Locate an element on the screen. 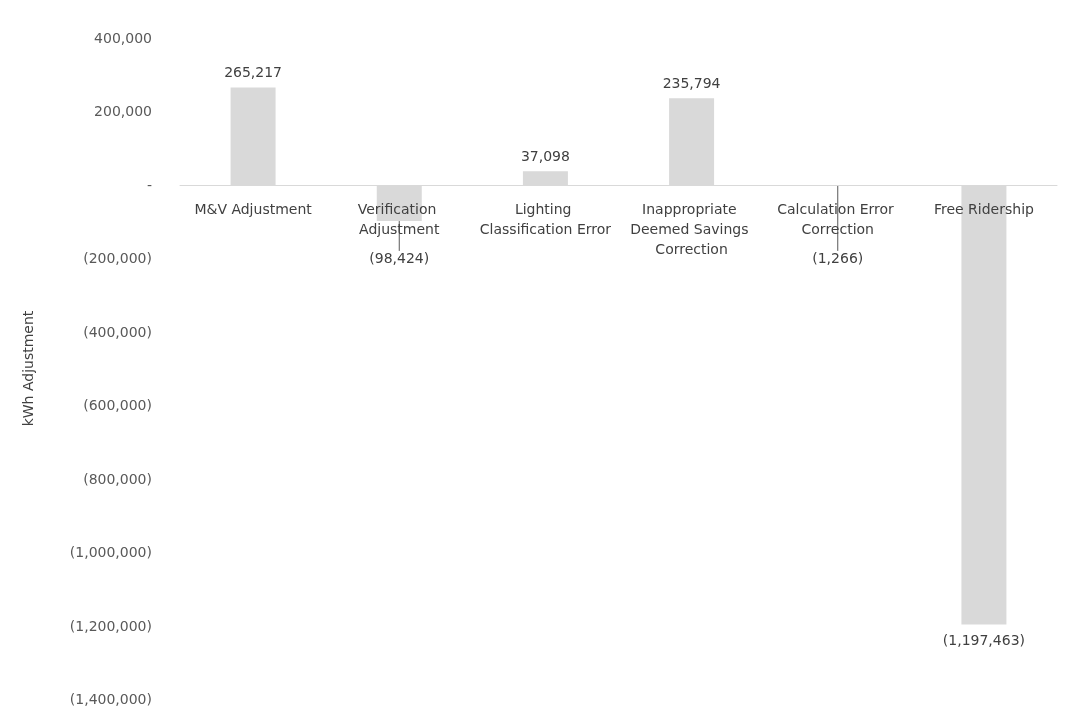 The image size is (1071, 717). y-tick-label: (1,000,000) is located at coordinates (110, 552).